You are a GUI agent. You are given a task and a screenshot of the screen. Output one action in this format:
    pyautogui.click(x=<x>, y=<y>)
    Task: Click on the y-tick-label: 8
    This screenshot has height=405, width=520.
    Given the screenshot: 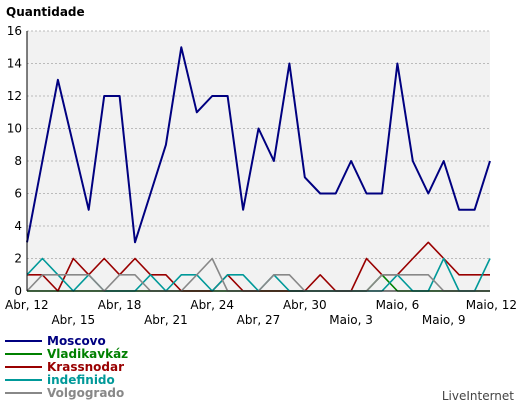 What is the action you would take?
    pyautogui.click(x=18, y=161)
    